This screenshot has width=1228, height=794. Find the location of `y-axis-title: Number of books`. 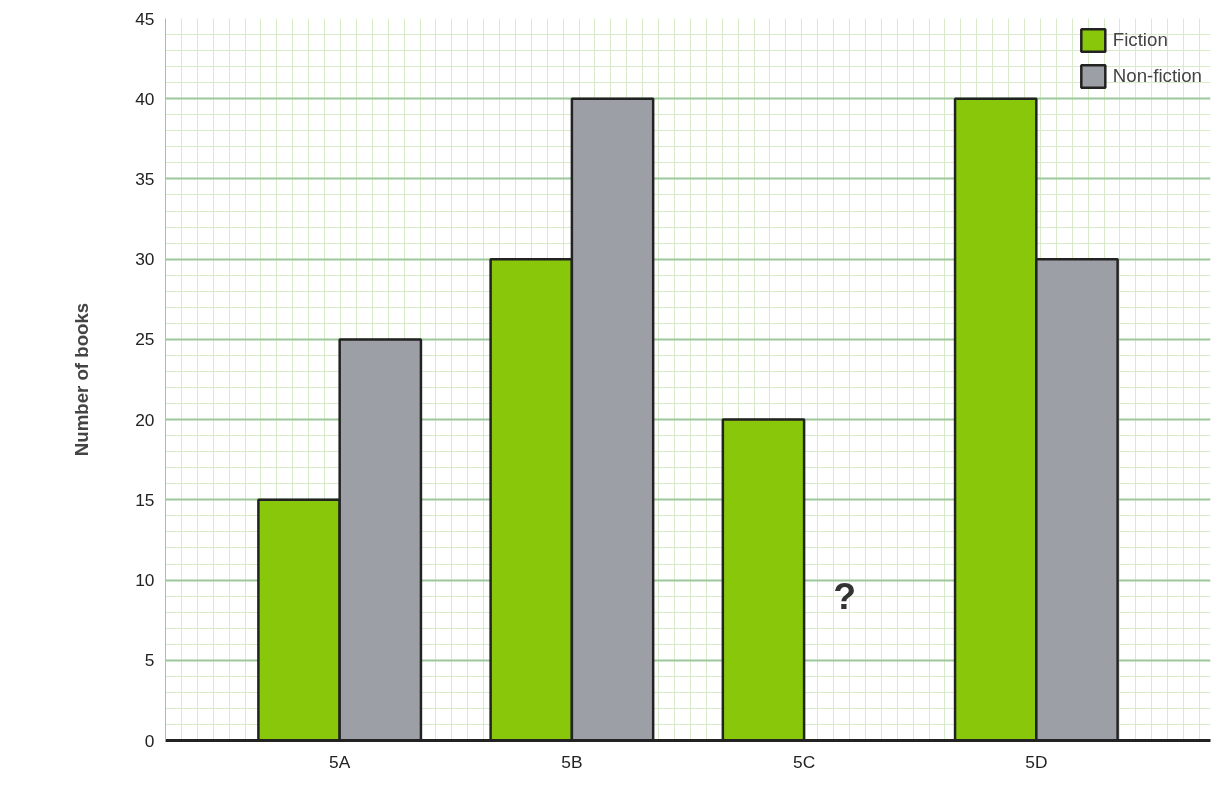

y-axis-title: Number of books is located at coordinates (82, 379).